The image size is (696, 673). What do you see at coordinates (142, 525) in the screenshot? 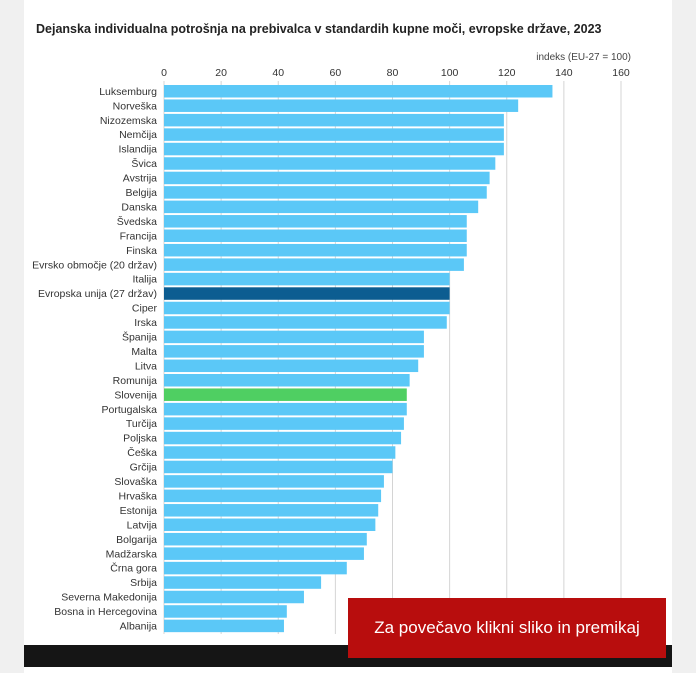
I see `category-label: Latvija` at bounding box center [142, 525].